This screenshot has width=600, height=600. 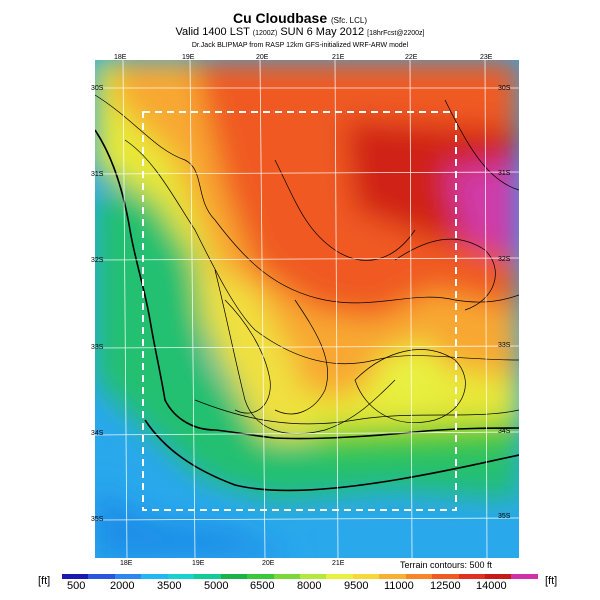 I want to click on valley-green-field, so click(x=415, y=375).